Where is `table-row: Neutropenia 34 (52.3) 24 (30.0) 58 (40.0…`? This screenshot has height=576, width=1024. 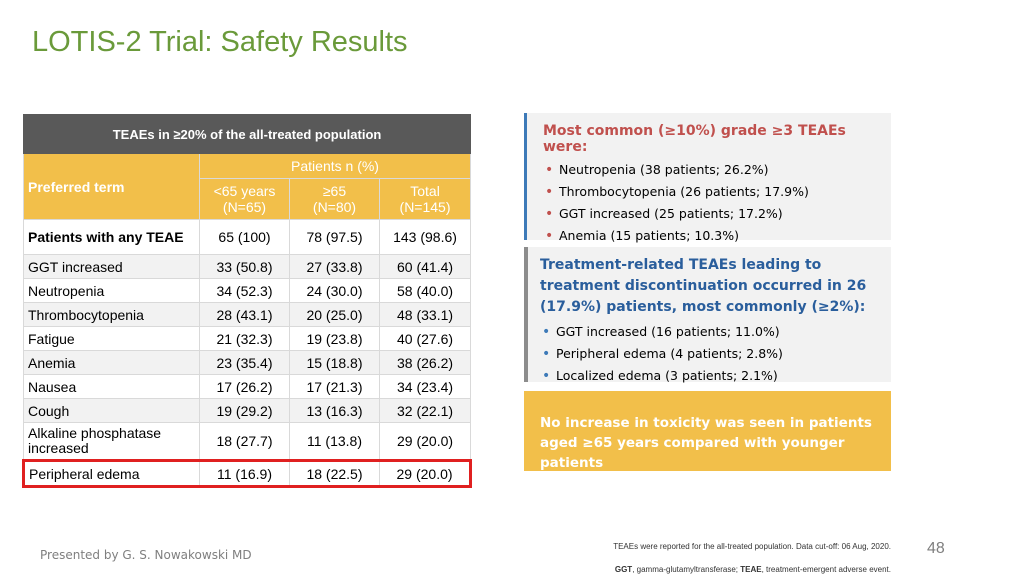 table-row: Neutropenia 34 (52.3) 24 (30.0) 58 (40.0… is located at coordinates (247, 290).